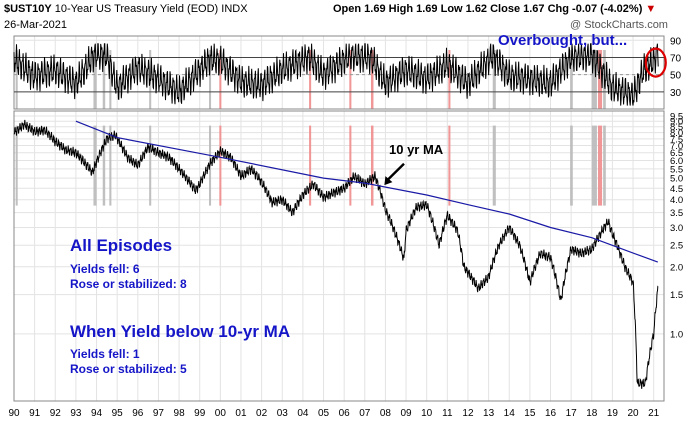 Image resolution: width=700 pixels, height=421 pixels. Describe the element at coordinates (365, 413) in the screenshot. I see `x-tick-label: 07` at that location.